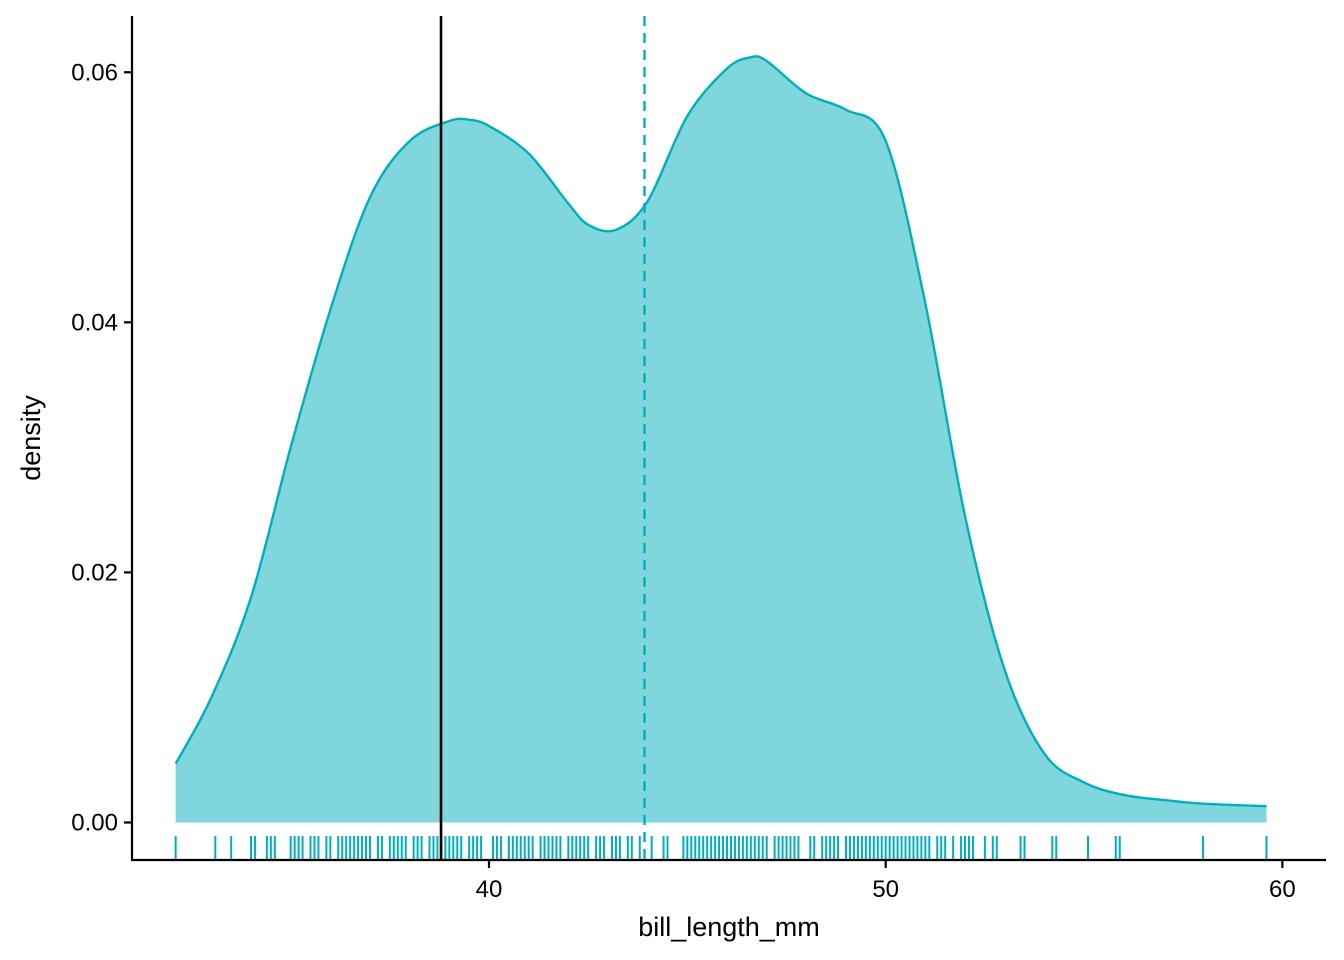 This screenshot has height=960, width=1344. I want to click on y-tick-label: 0.02, so click(94, 572).